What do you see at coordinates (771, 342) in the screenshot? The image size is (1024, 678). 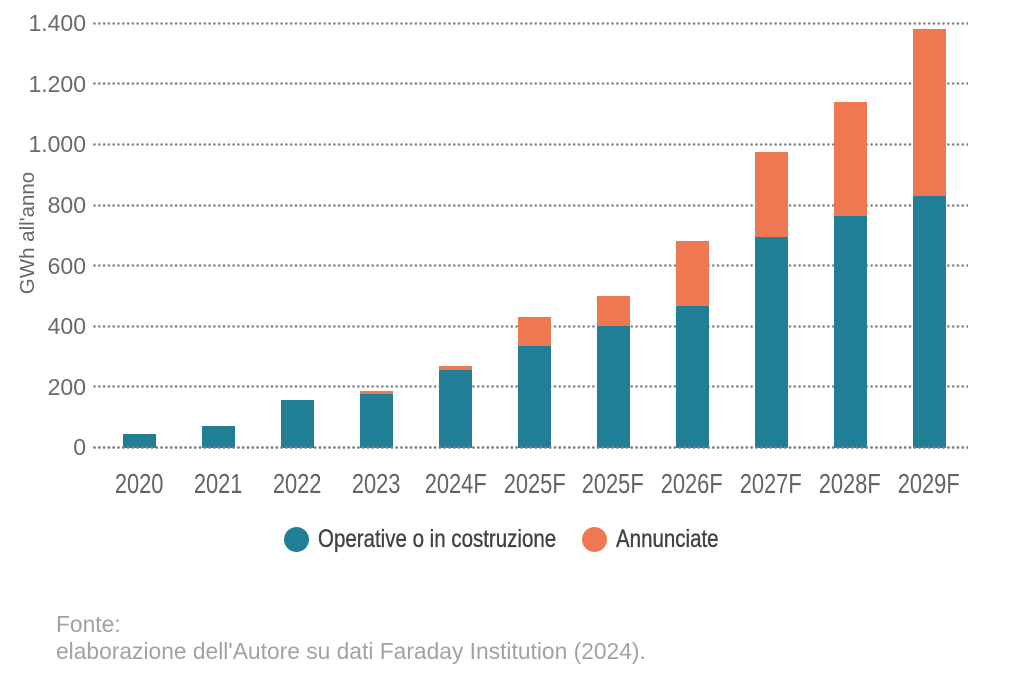 I see `bar-2027F-operative` at bounding box center [771, 342].